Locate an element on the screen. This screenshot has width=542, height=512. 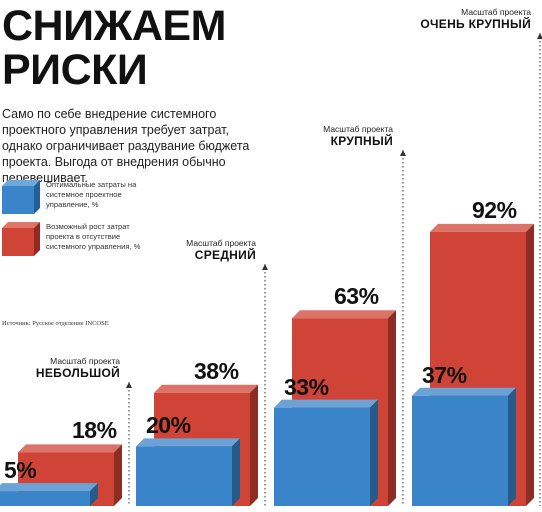
value-label-blue-1: 20% is located at coordinates (168, 425).